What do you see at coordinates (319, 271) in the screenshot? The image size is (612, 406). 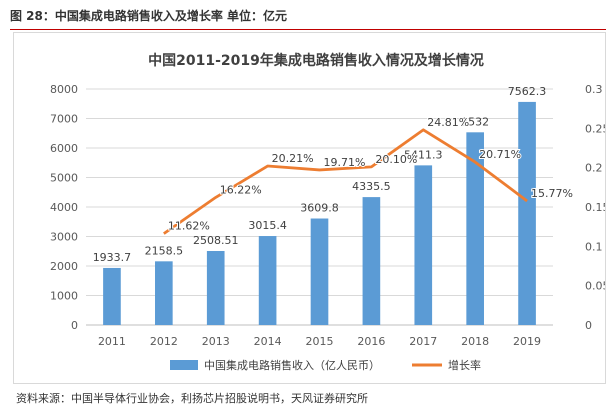 I see `bar-2015` at bounding box center [319, 271].